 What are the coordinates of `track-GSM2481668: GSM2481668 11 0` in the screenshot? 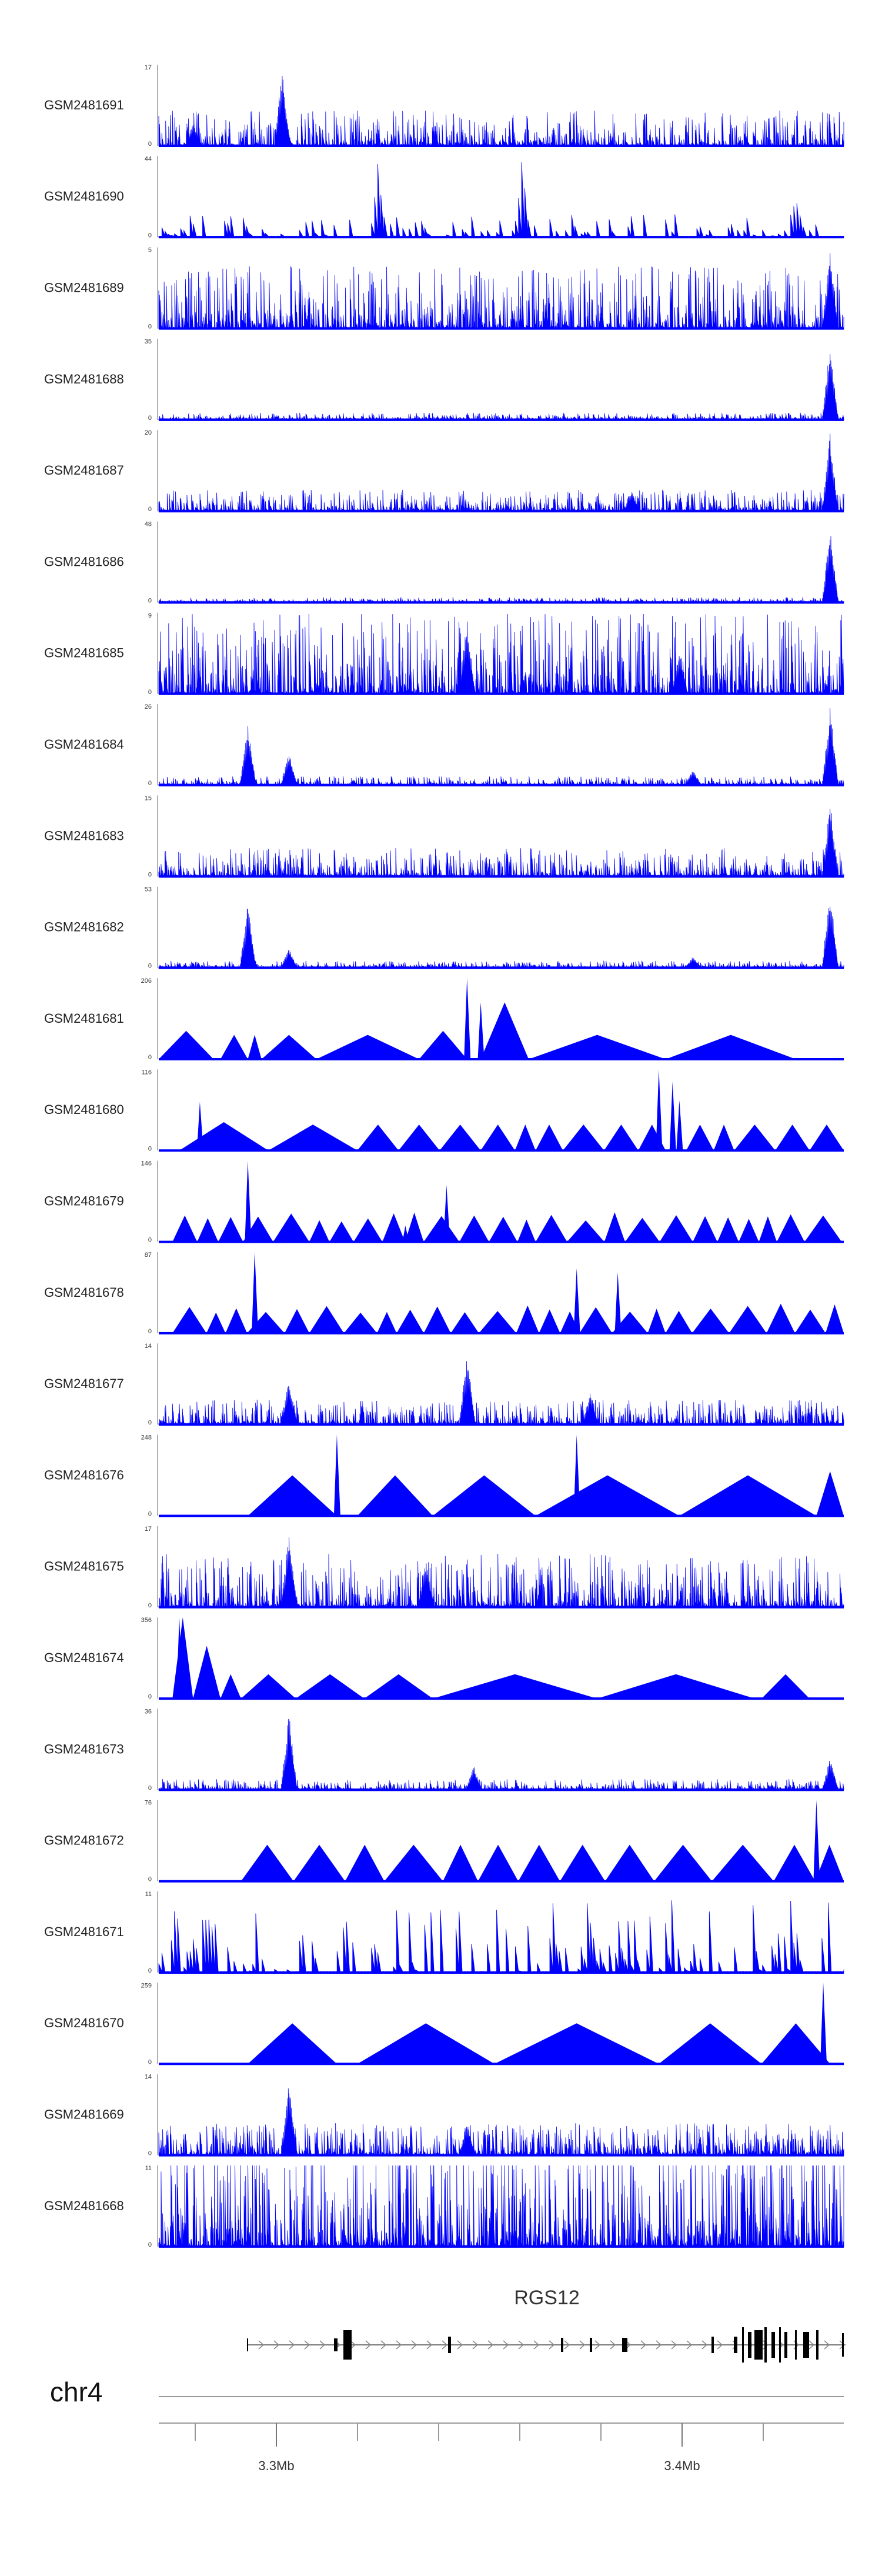 It's located at (444, 2206).